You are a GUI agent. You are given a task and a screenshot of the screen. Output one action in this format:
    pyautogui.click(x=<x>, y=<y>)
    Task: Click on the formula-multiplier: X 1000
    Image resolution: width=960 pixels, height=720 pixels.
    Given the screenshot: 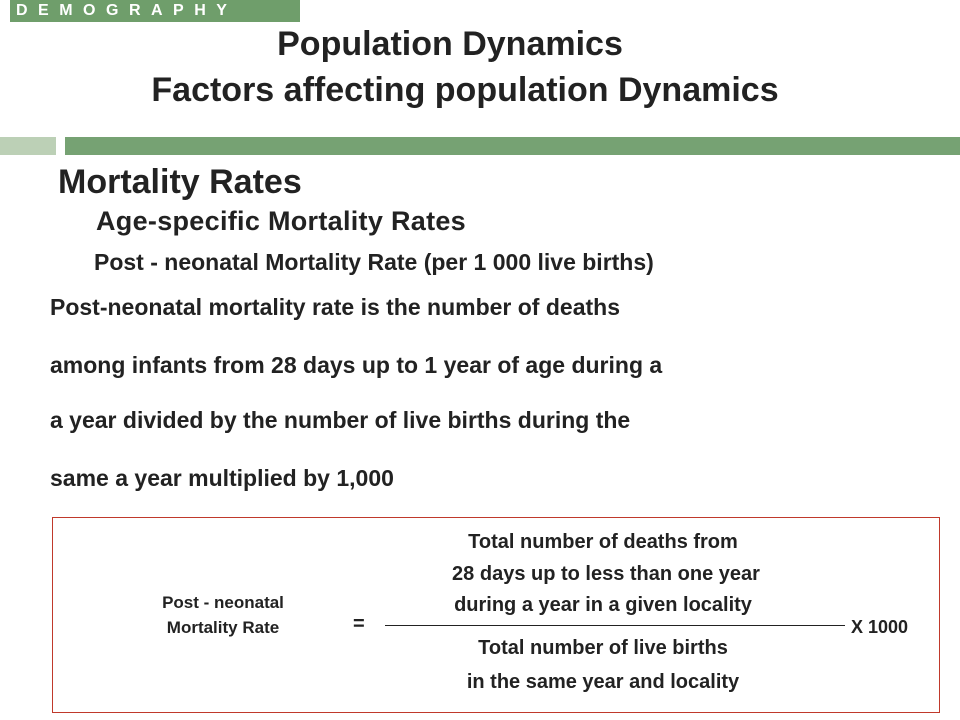 What is the action you would take?
    pyautogui.click(x=880, y=627)
    